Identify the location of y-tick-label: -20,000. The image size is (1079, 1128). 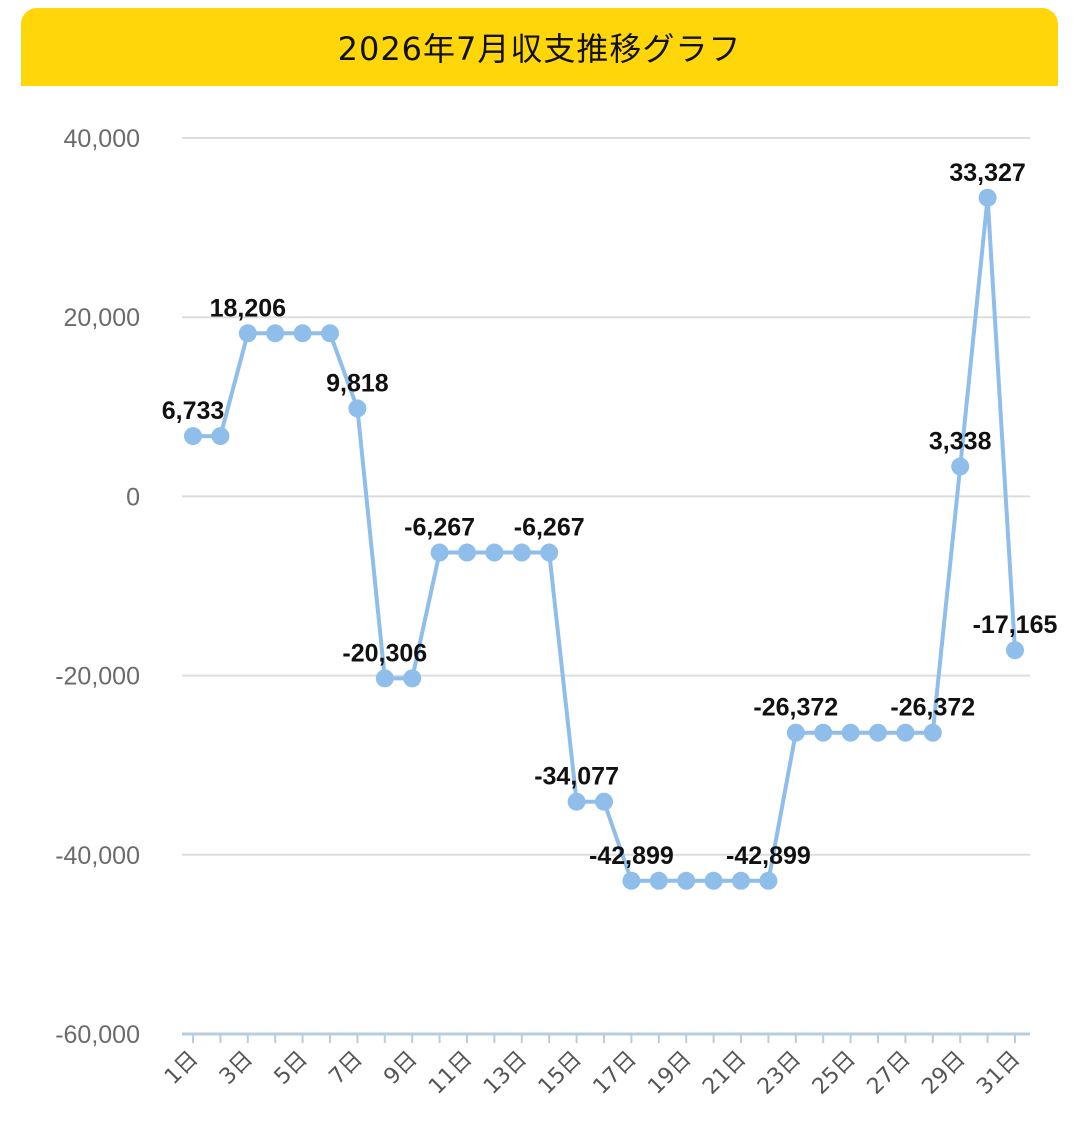
(97, 677).